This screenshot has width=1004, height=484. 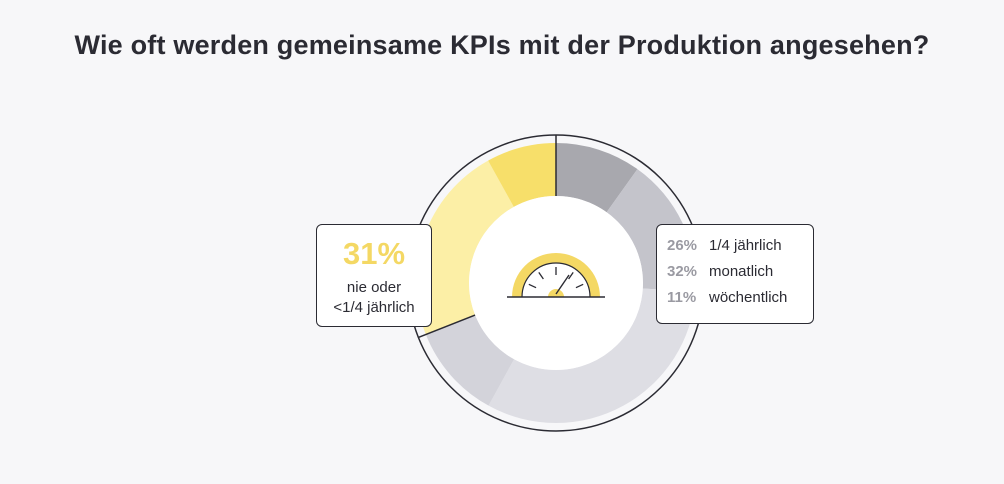 I want to click on legend-pct: 11%, so click(x=682, y=297).